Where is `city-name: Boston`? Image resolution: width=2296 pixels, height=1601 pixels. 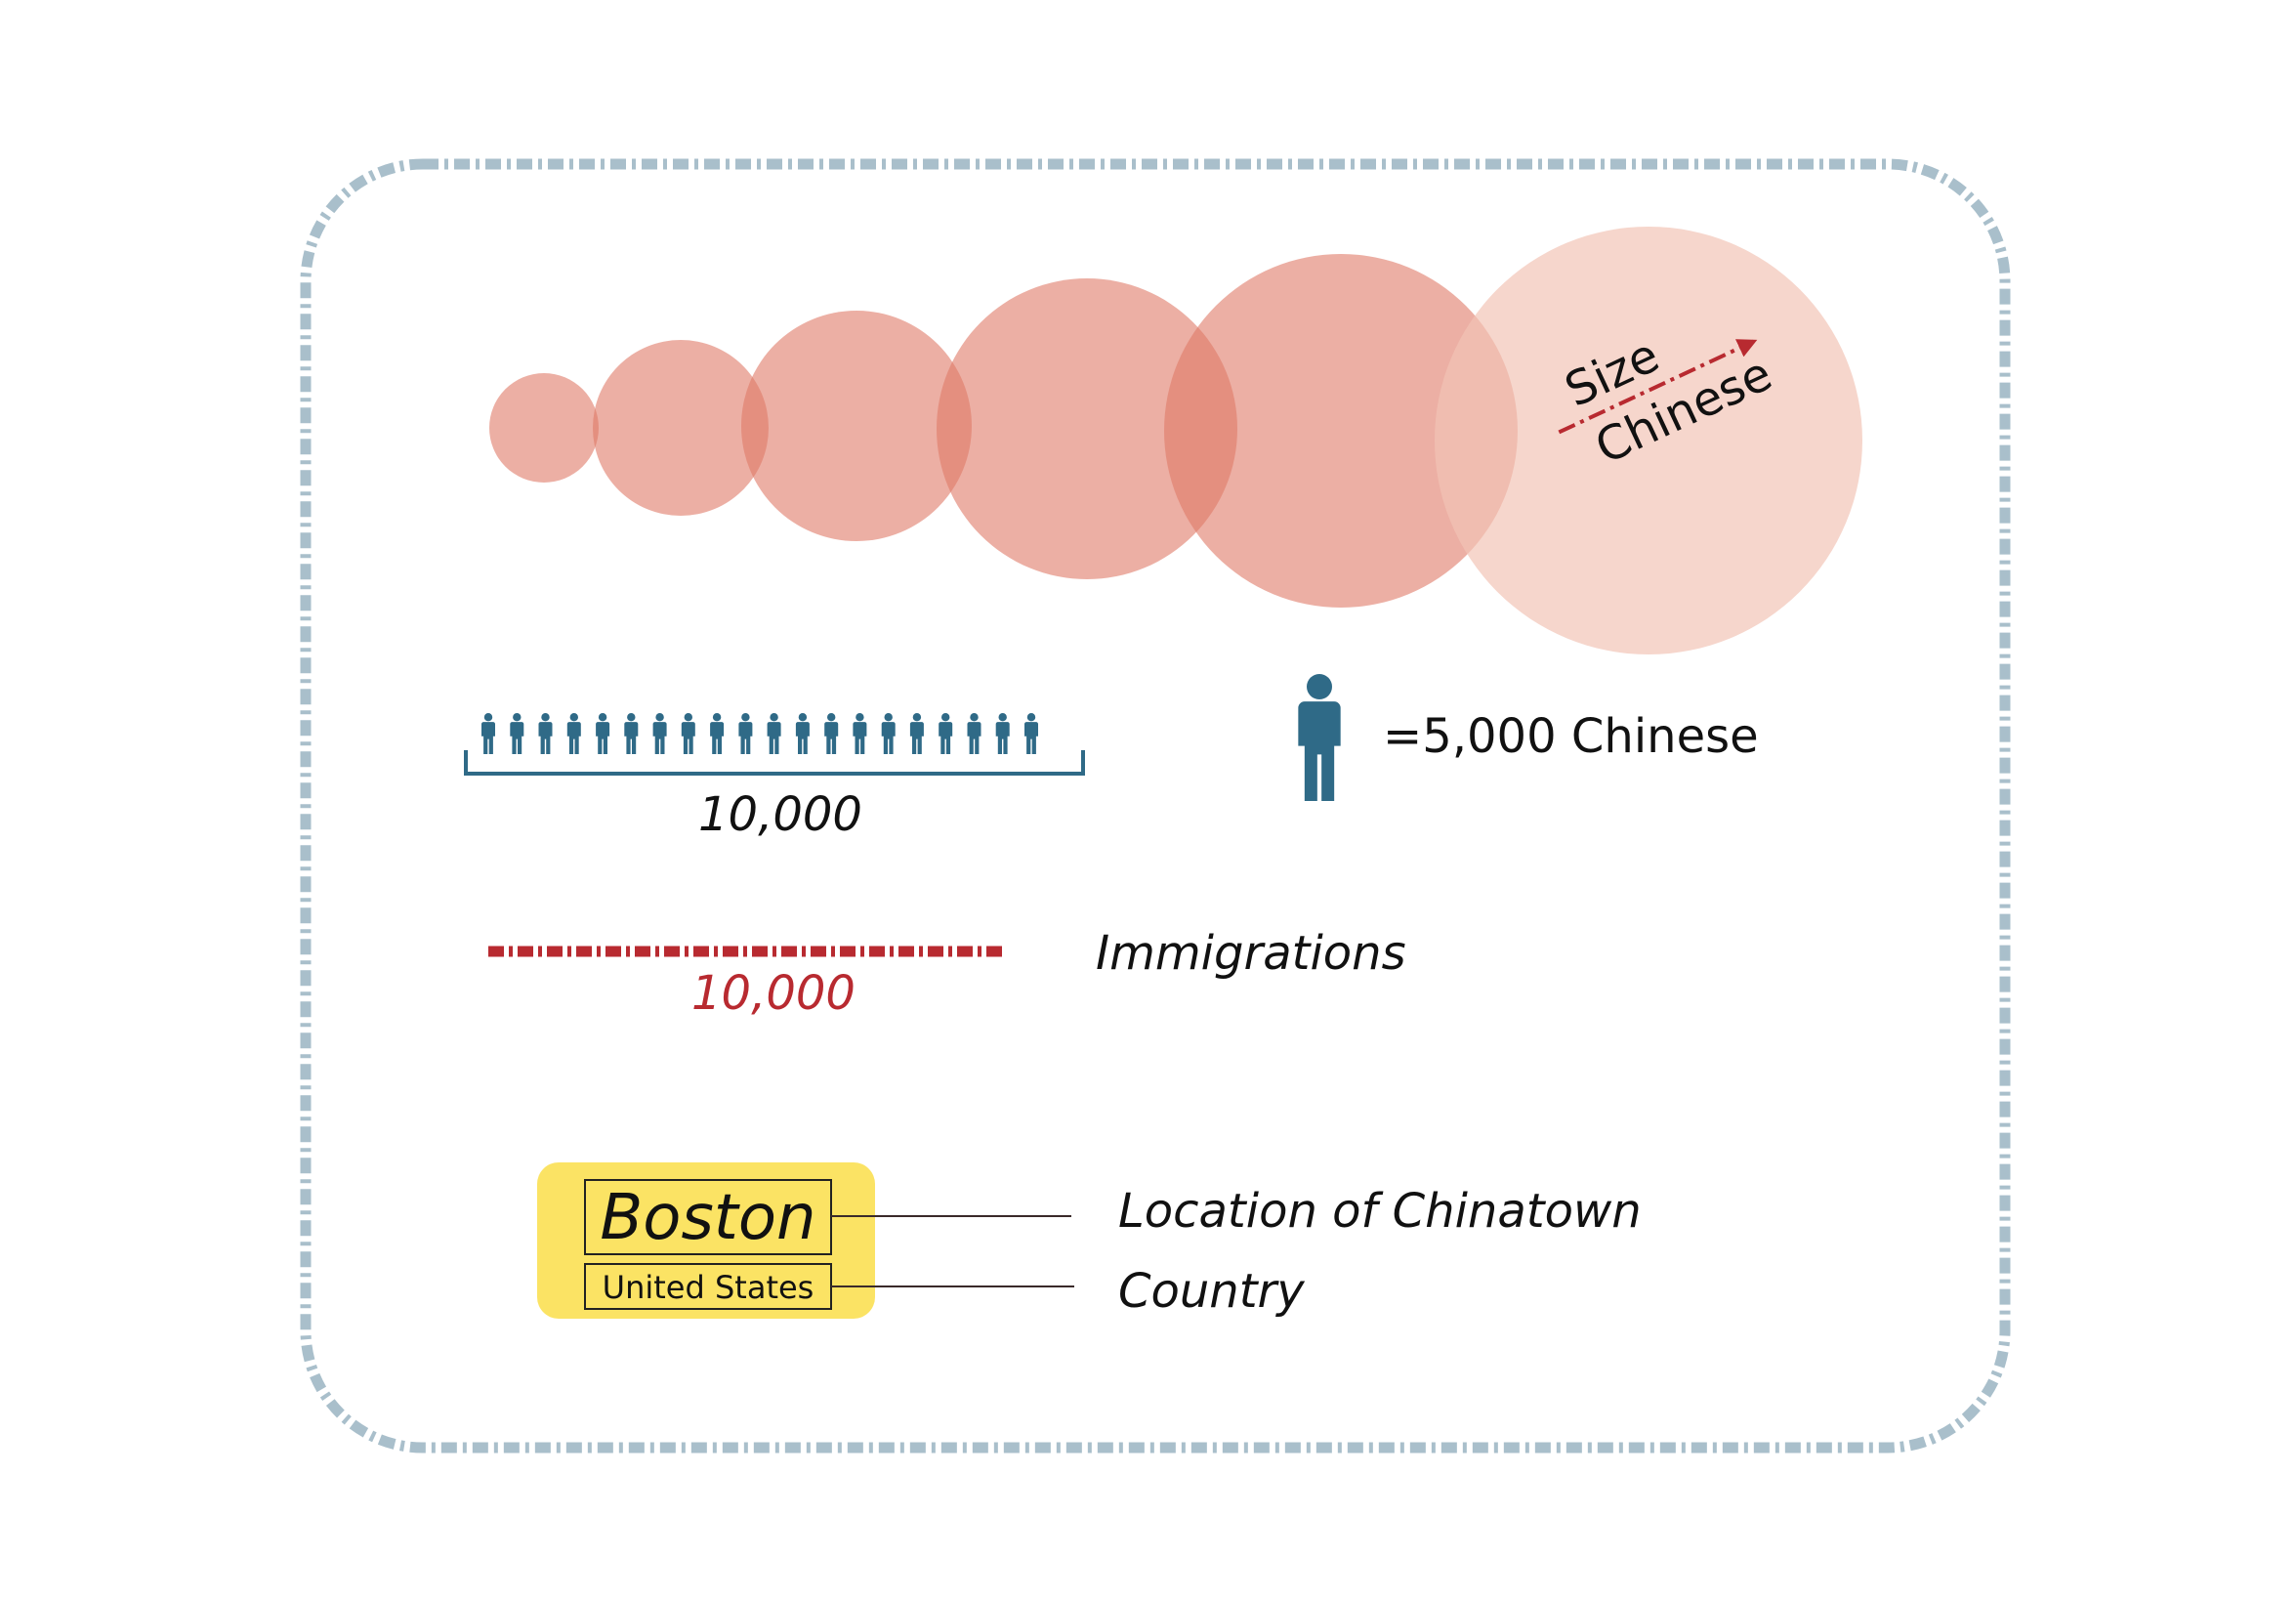
city-name: Boston is located at coordinates (707, 1218).